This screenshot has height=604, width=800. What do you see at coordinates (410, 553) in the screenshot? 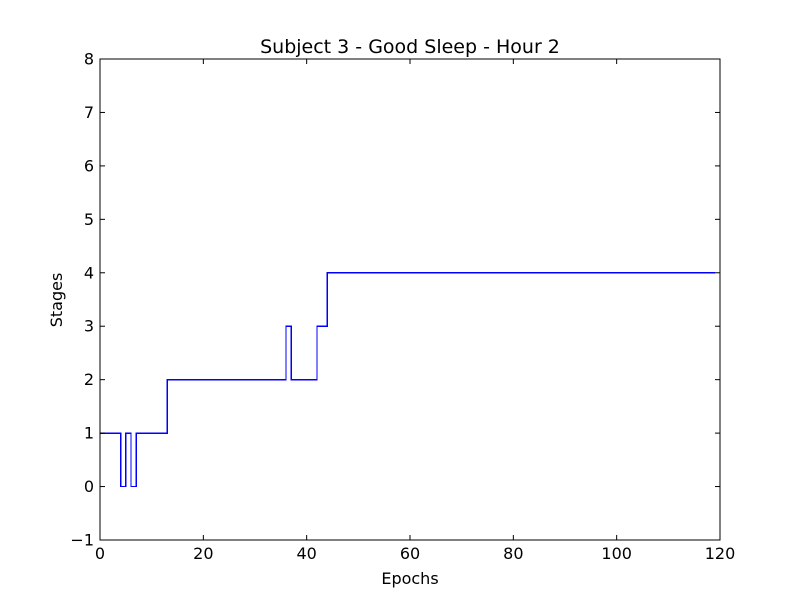
I see `x-tick-label: 60` at bounding box center [410, 553].